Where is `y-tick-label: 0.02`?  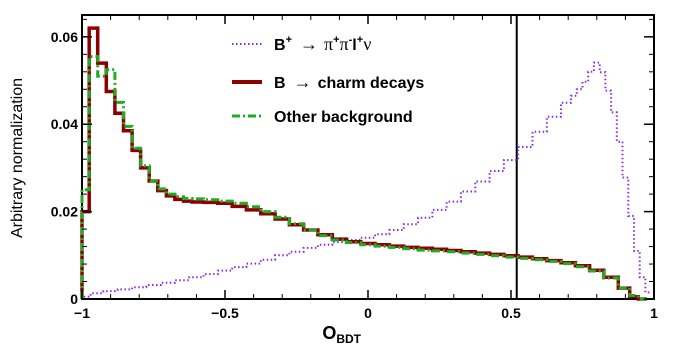
y-tick-label: 0.02 is located at coordinates (64, 212).